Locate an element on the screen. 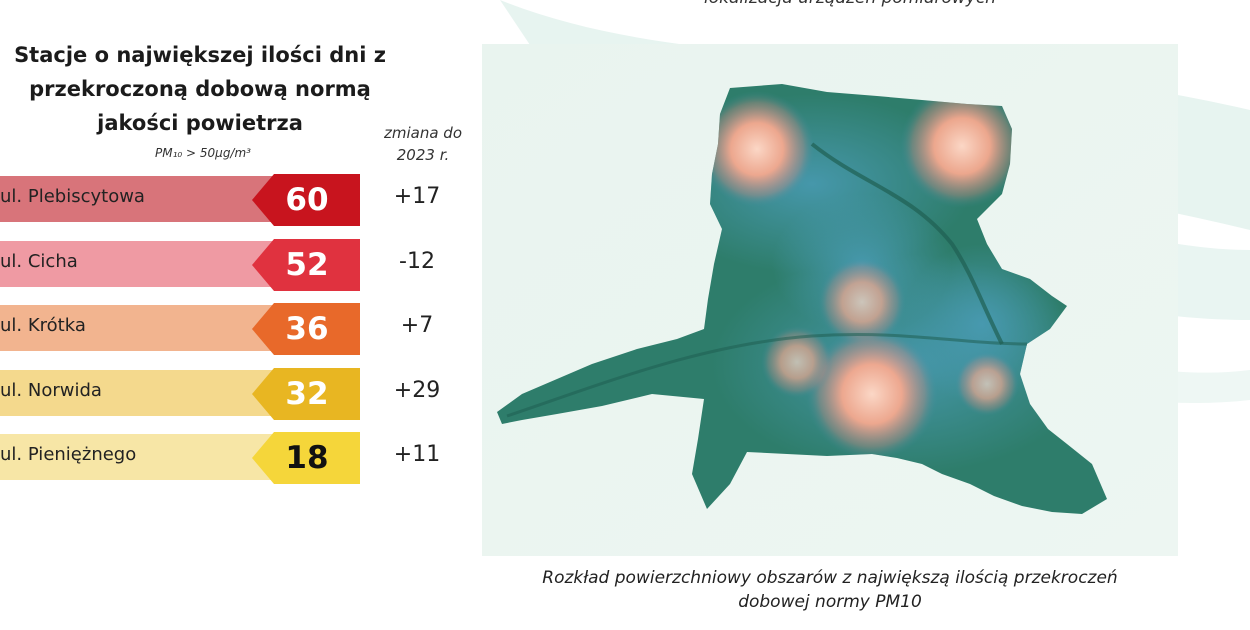 This screenshot has width=1250, height=630. hotspot-south-central is located at coordinates (872, 394).